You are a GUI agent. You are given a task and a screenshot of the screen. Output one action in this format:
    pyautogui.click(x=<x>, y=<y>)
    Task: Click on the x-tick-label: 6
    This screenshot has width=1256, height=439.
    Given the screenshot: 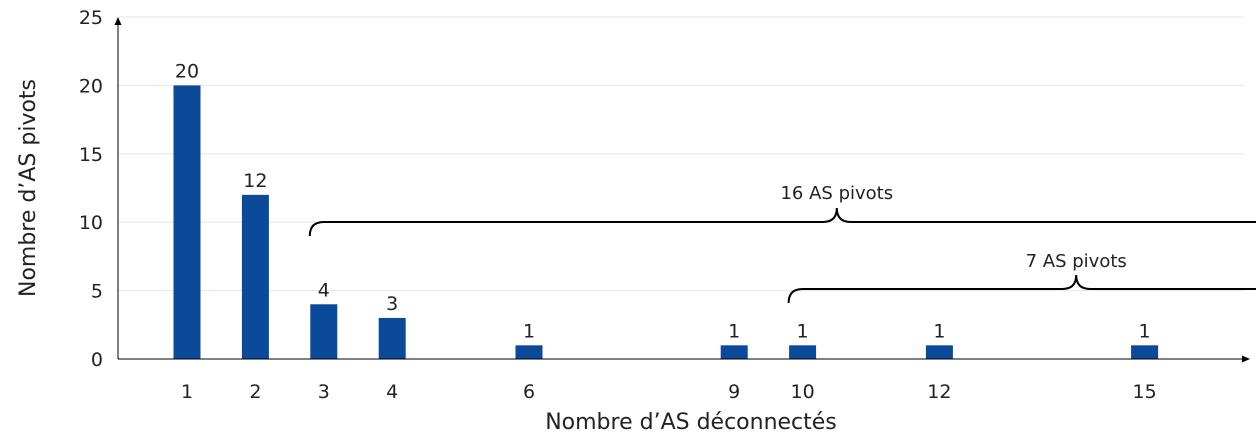 What is the action you would take?
    pyautogui.click(x=529, y=392)
    